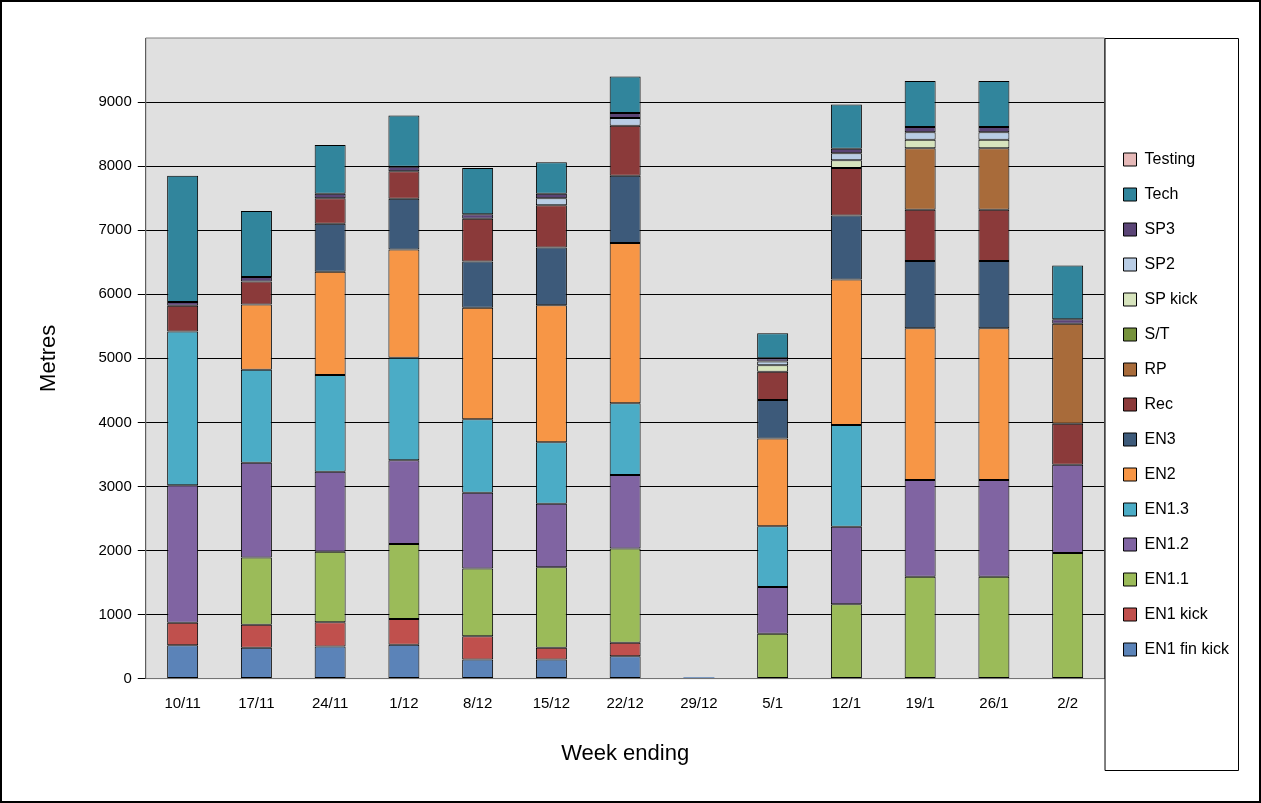 The height and width of the screenshot is (803, 1261). Describe the element at coordinates (182, 702) in the screenshot. I see `x-tick-label: 10/11` at that location.